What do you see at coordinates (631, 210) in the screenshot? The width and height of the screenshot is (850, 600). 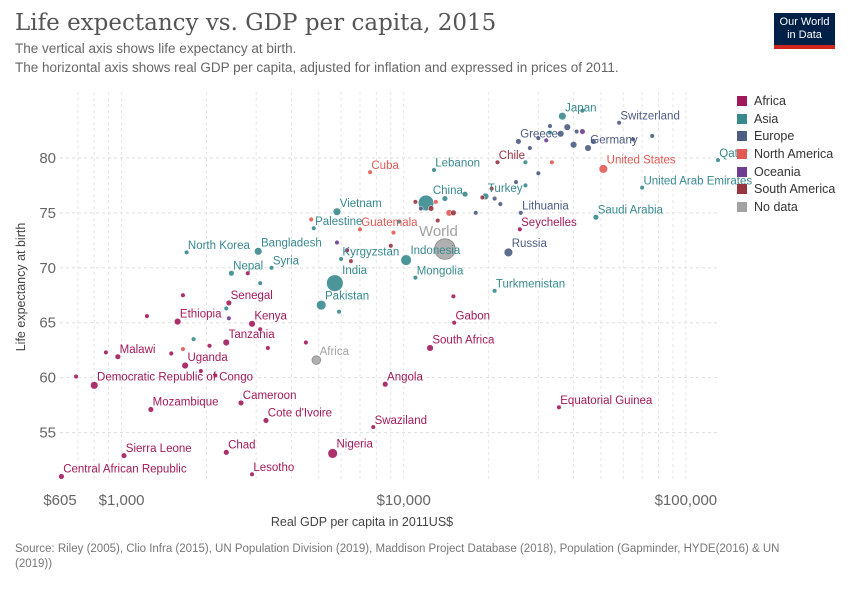 I see `point-label: Saudi Arabia` at bounding box center [631, 210].